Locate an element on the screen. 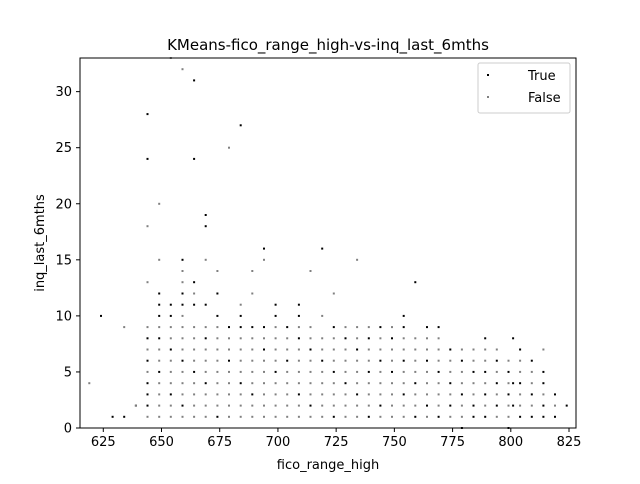 The height and width of the screenshot is (484, 640). legend: True False is located at coordinates (524, 88).